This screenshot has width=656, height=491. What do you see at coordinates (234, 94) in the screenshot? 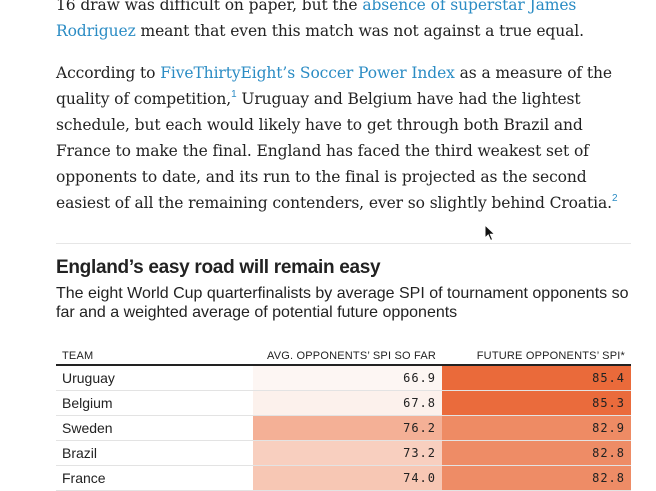
I see `footnote-1-link: 1` at bounding box center [234, 94].